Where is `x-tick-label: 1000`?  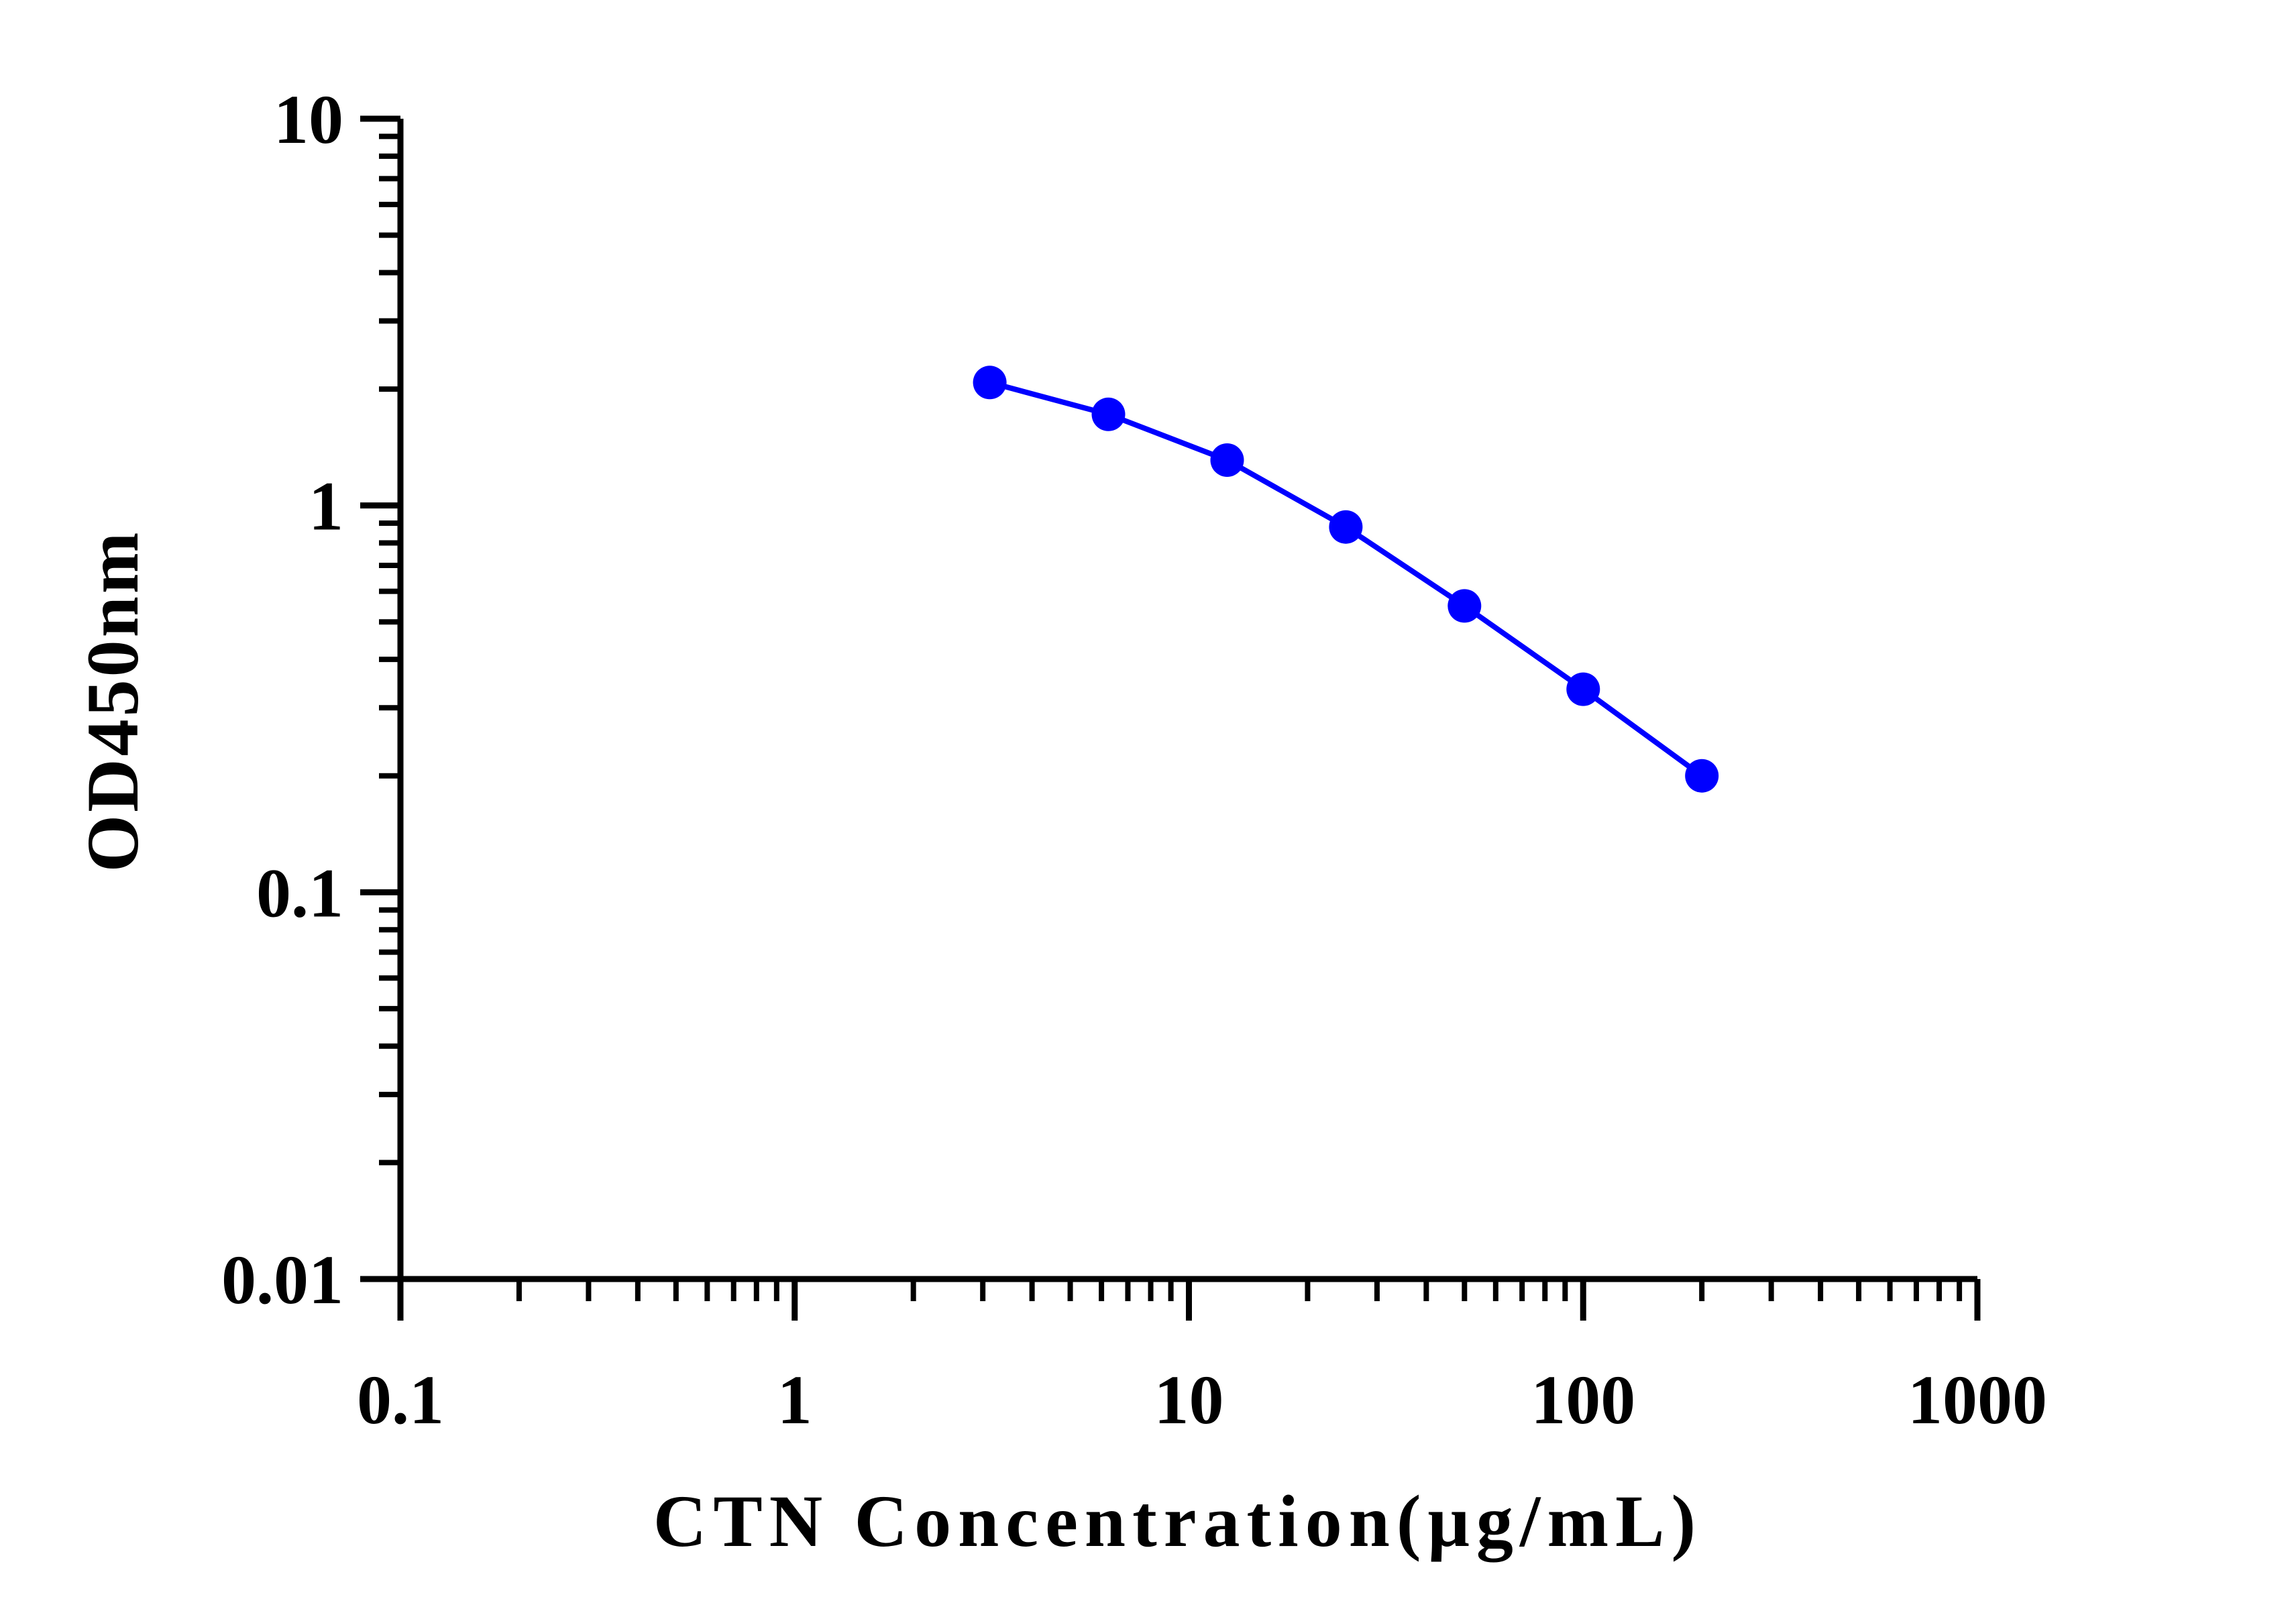 x-tick-label: 1000 is located at coordinates (1977, 1401).